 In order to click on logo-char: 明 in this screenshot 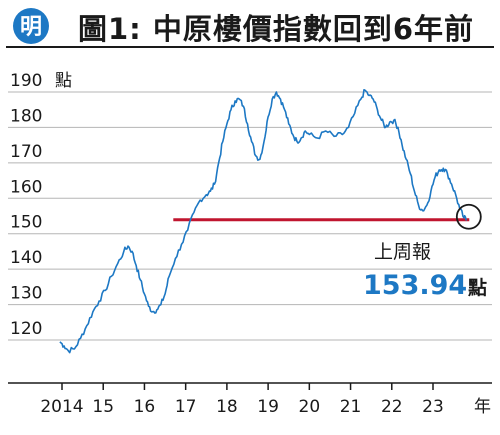, I will do `click(31, 27)`.